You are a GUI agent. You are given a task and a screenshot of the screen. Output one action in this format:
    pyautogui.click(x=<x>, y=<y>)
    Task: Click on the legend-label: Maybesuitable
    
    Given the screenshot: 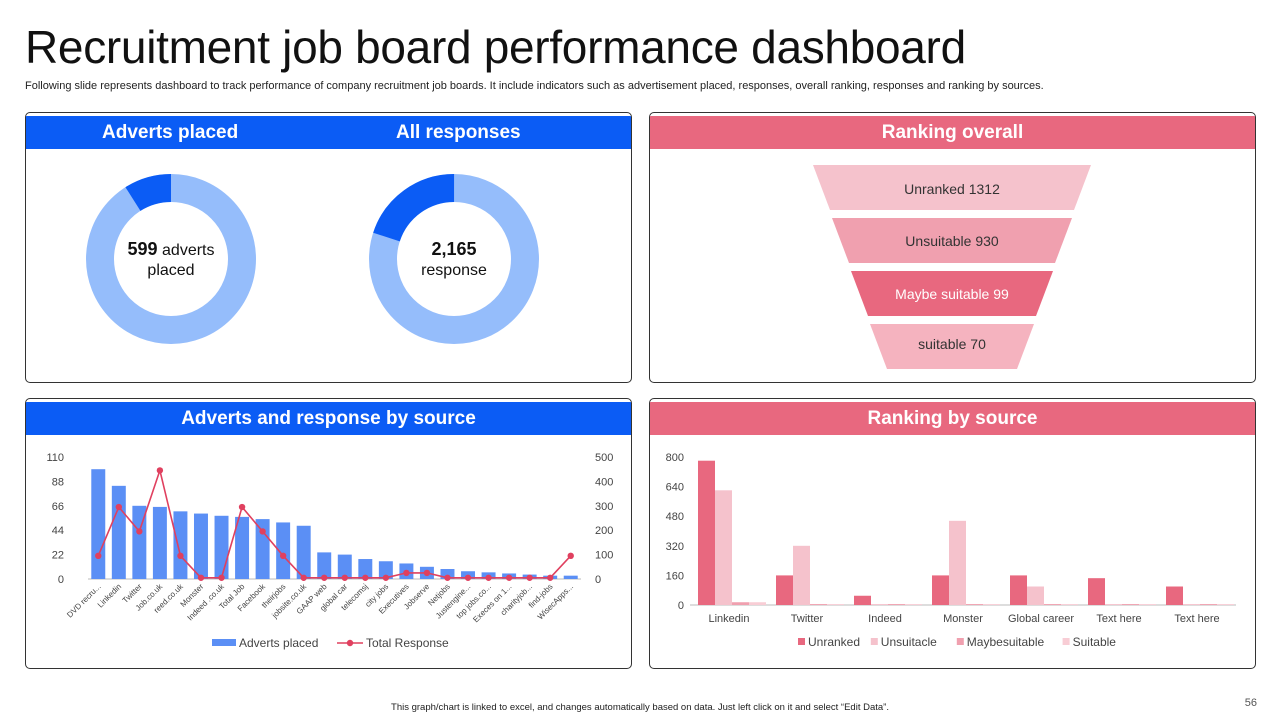 What is the action you would take?
    pyautogui.click(x=1006, y=642)
    